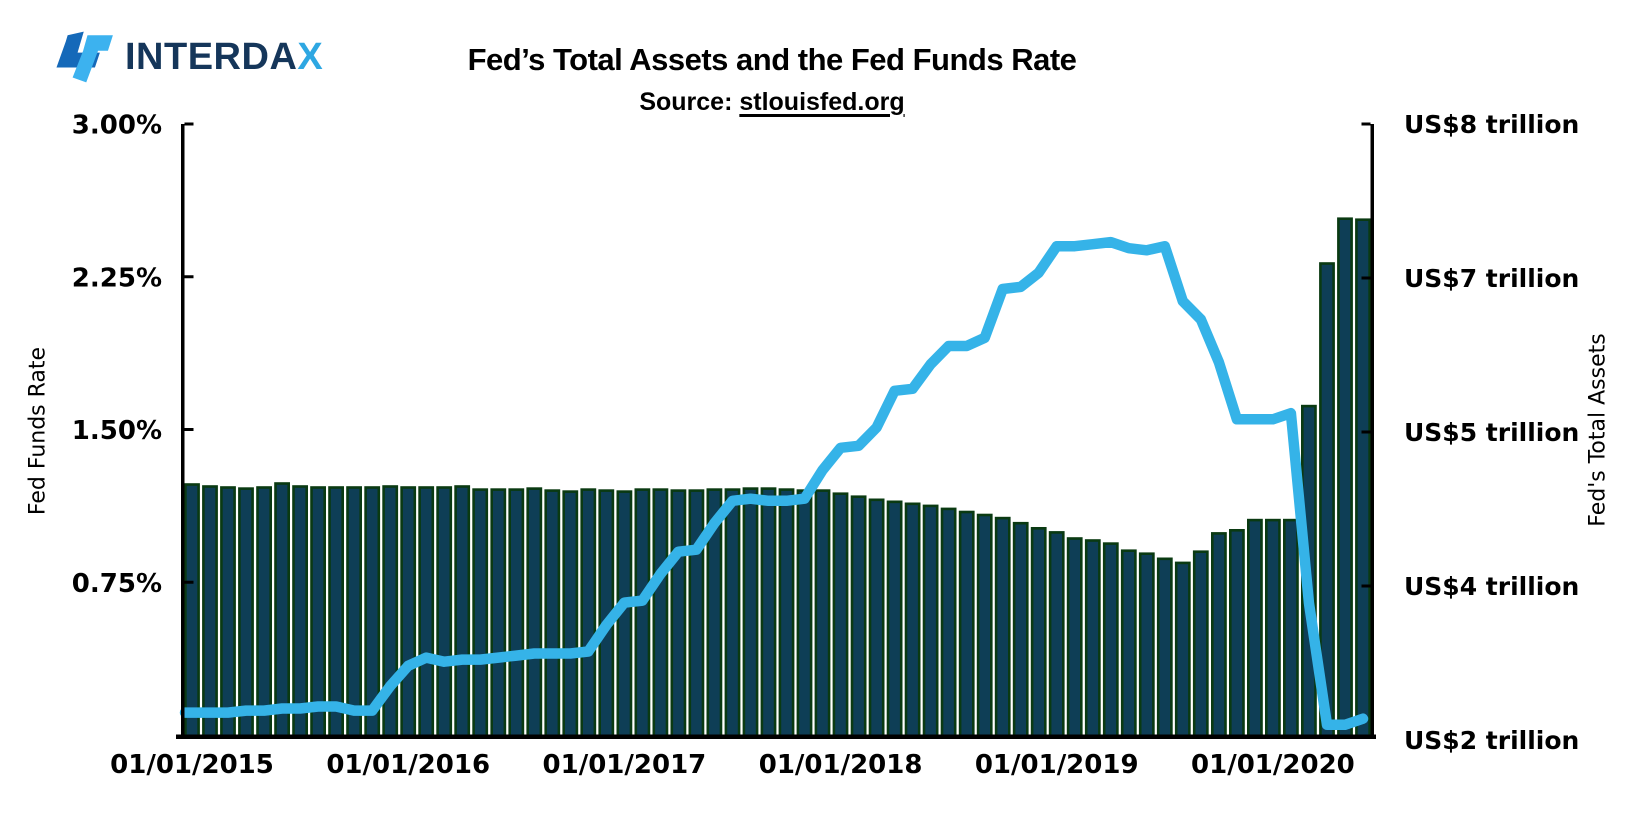 The height and width of the screenshot is (828, 1644). What do you see at coordinates (1491, 278) in the screenshot?
I see `right-axis-tick-label: US$7 trillion` at bounding box center [1491, 278].